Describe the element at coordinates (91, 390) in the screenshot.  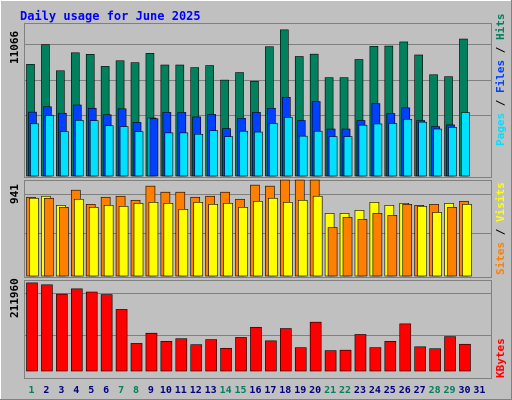
I see `day-label-5: 5` at that location.